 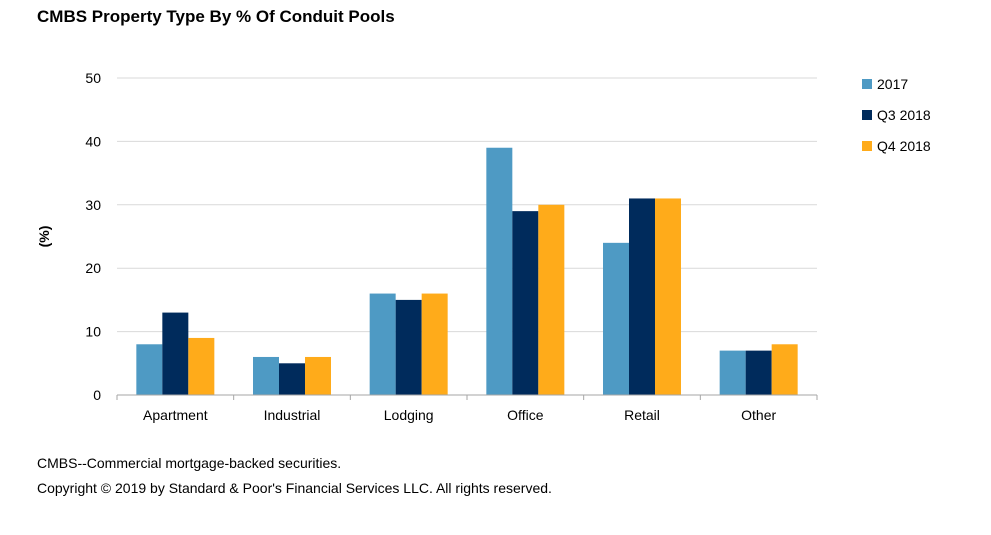 What do you see at coordinates (216, 16) in the screenshot?
I see `chart-title: CMBS Property Type By % Of Conduit Pools` at bounding box center [216, 16].